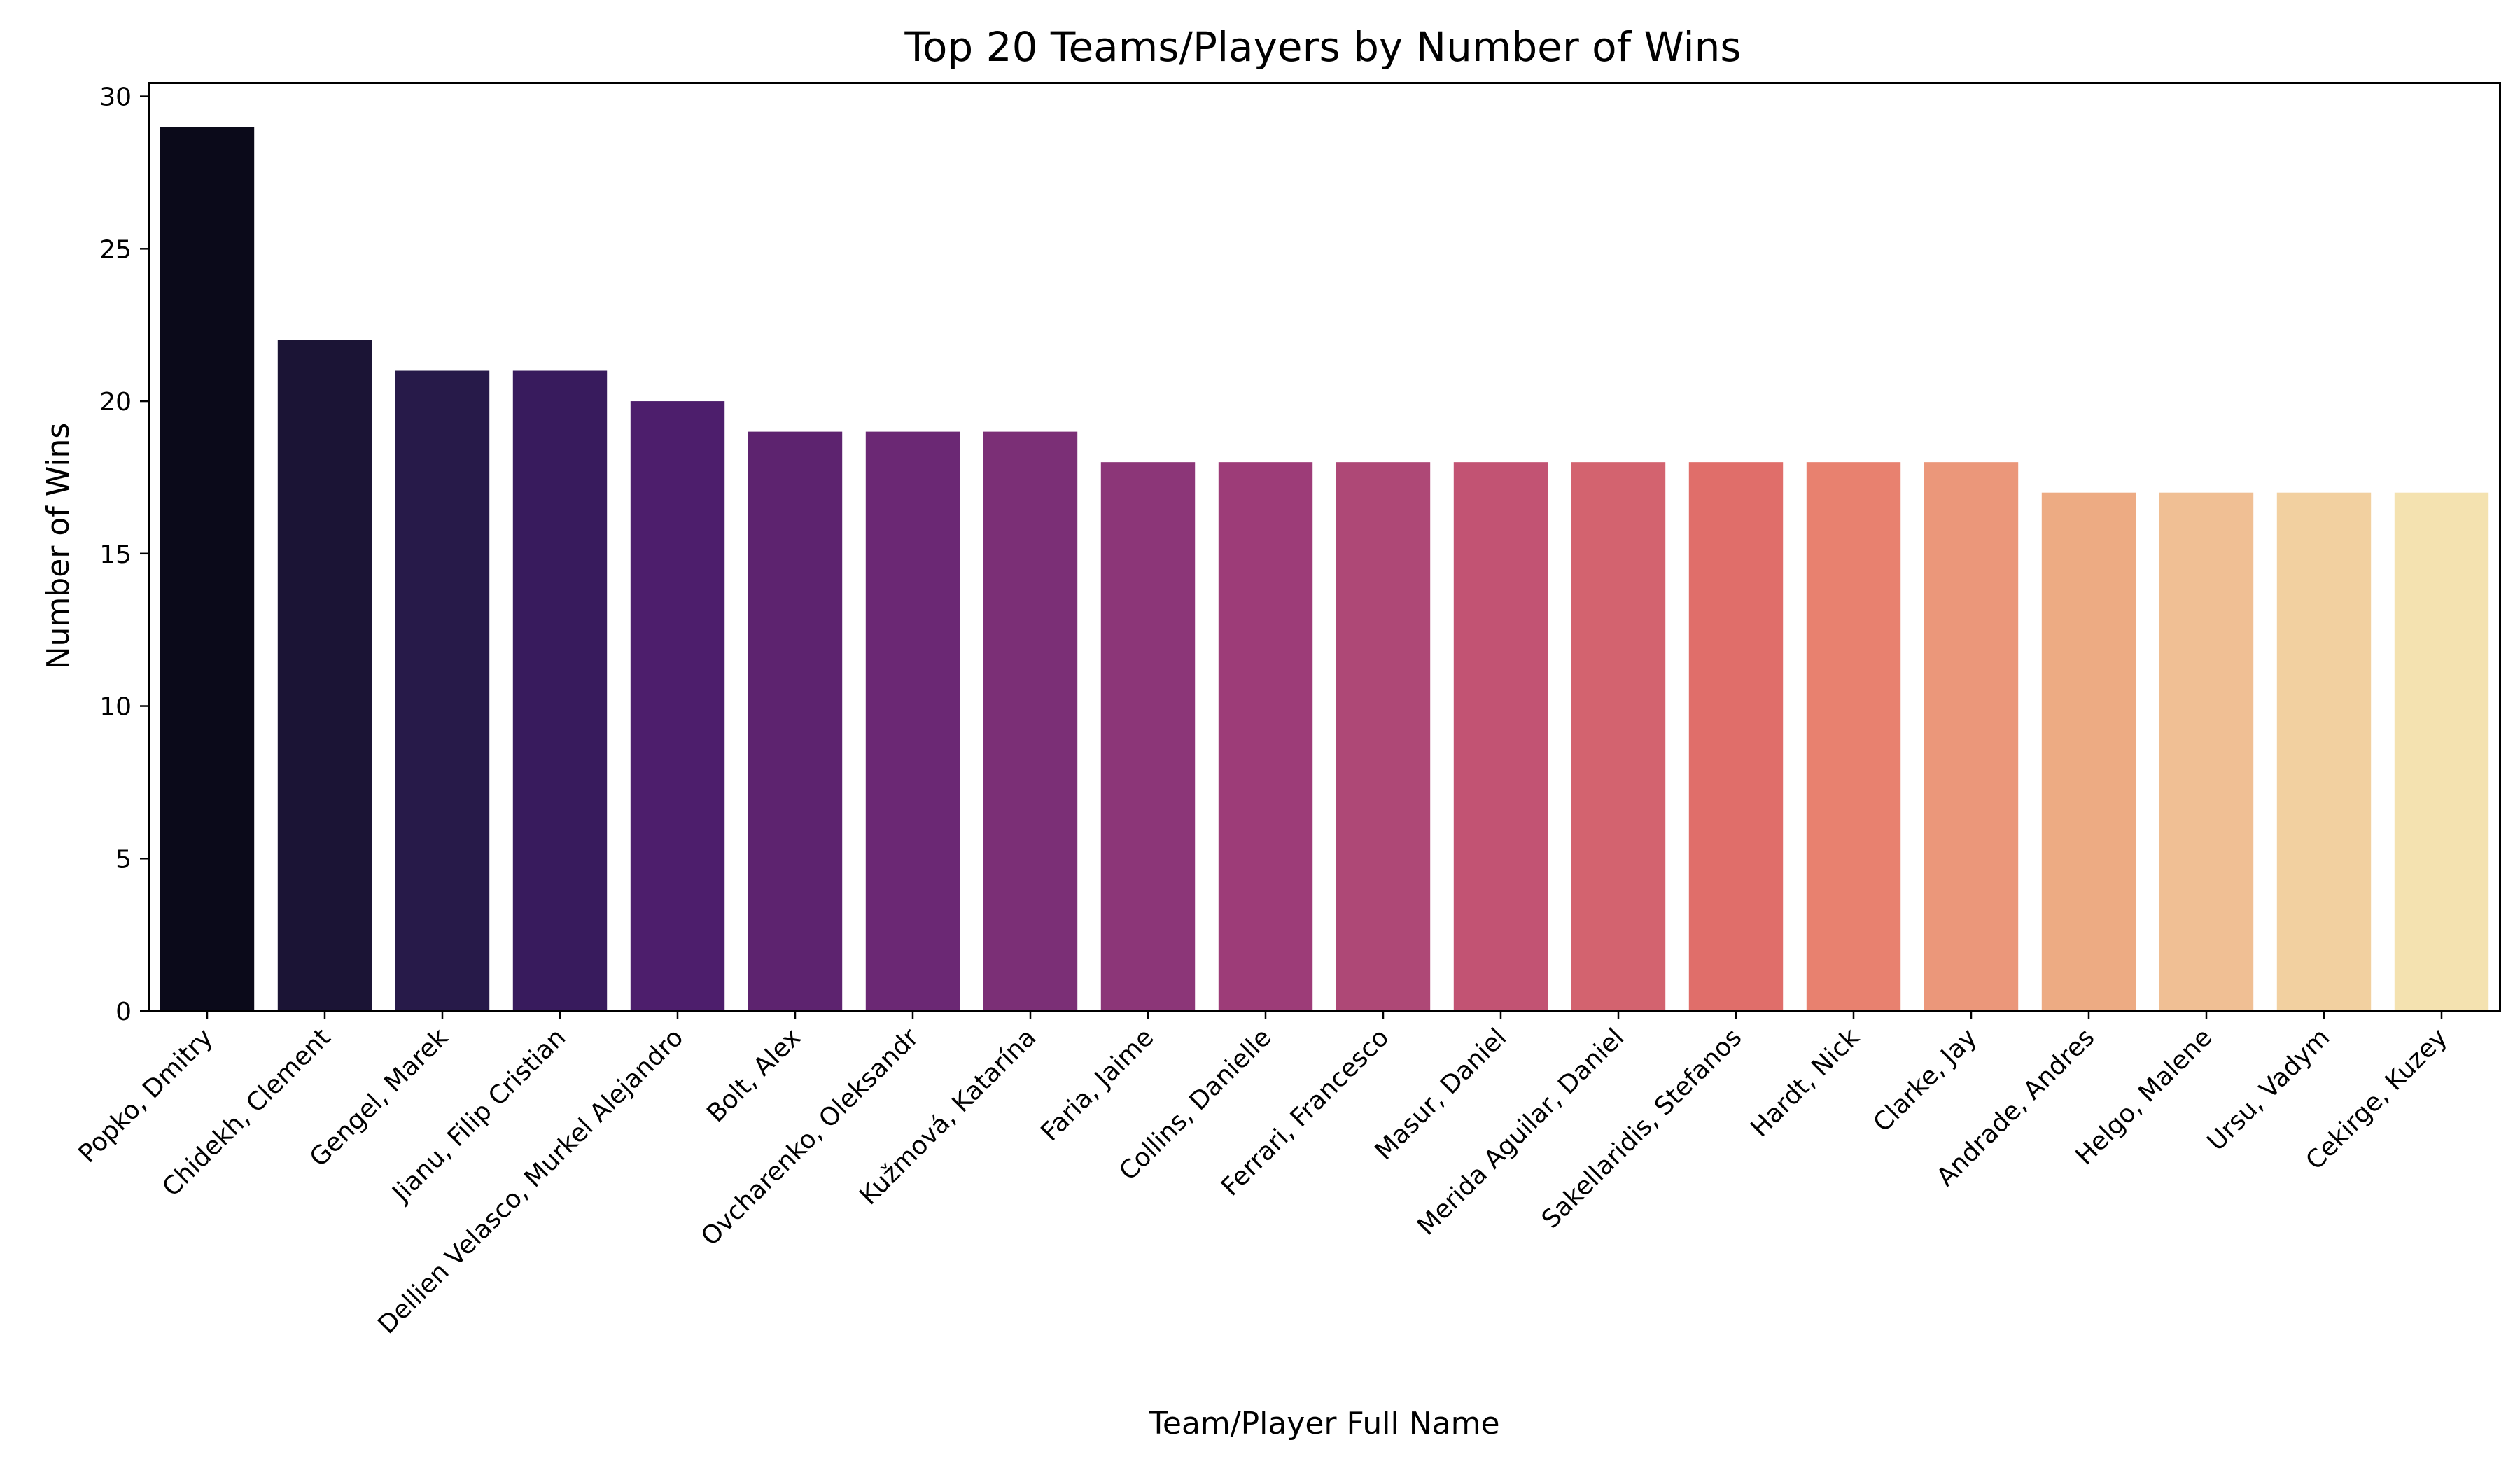 The height and width of the screenshot is (1473, 2520). I want to click on y-tick-label: 0, so click(123, 1012).